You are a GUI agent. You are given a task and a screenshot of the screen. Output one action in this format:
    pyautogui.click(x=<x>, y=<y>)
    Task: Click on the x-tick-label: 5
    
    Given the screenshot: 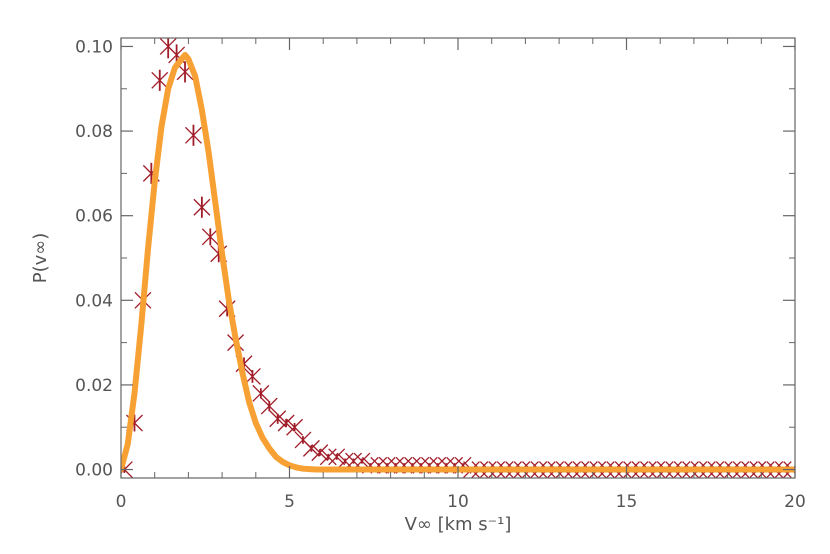 What is the action you would take?
    pyautogui.click(x=289, y=502)
    